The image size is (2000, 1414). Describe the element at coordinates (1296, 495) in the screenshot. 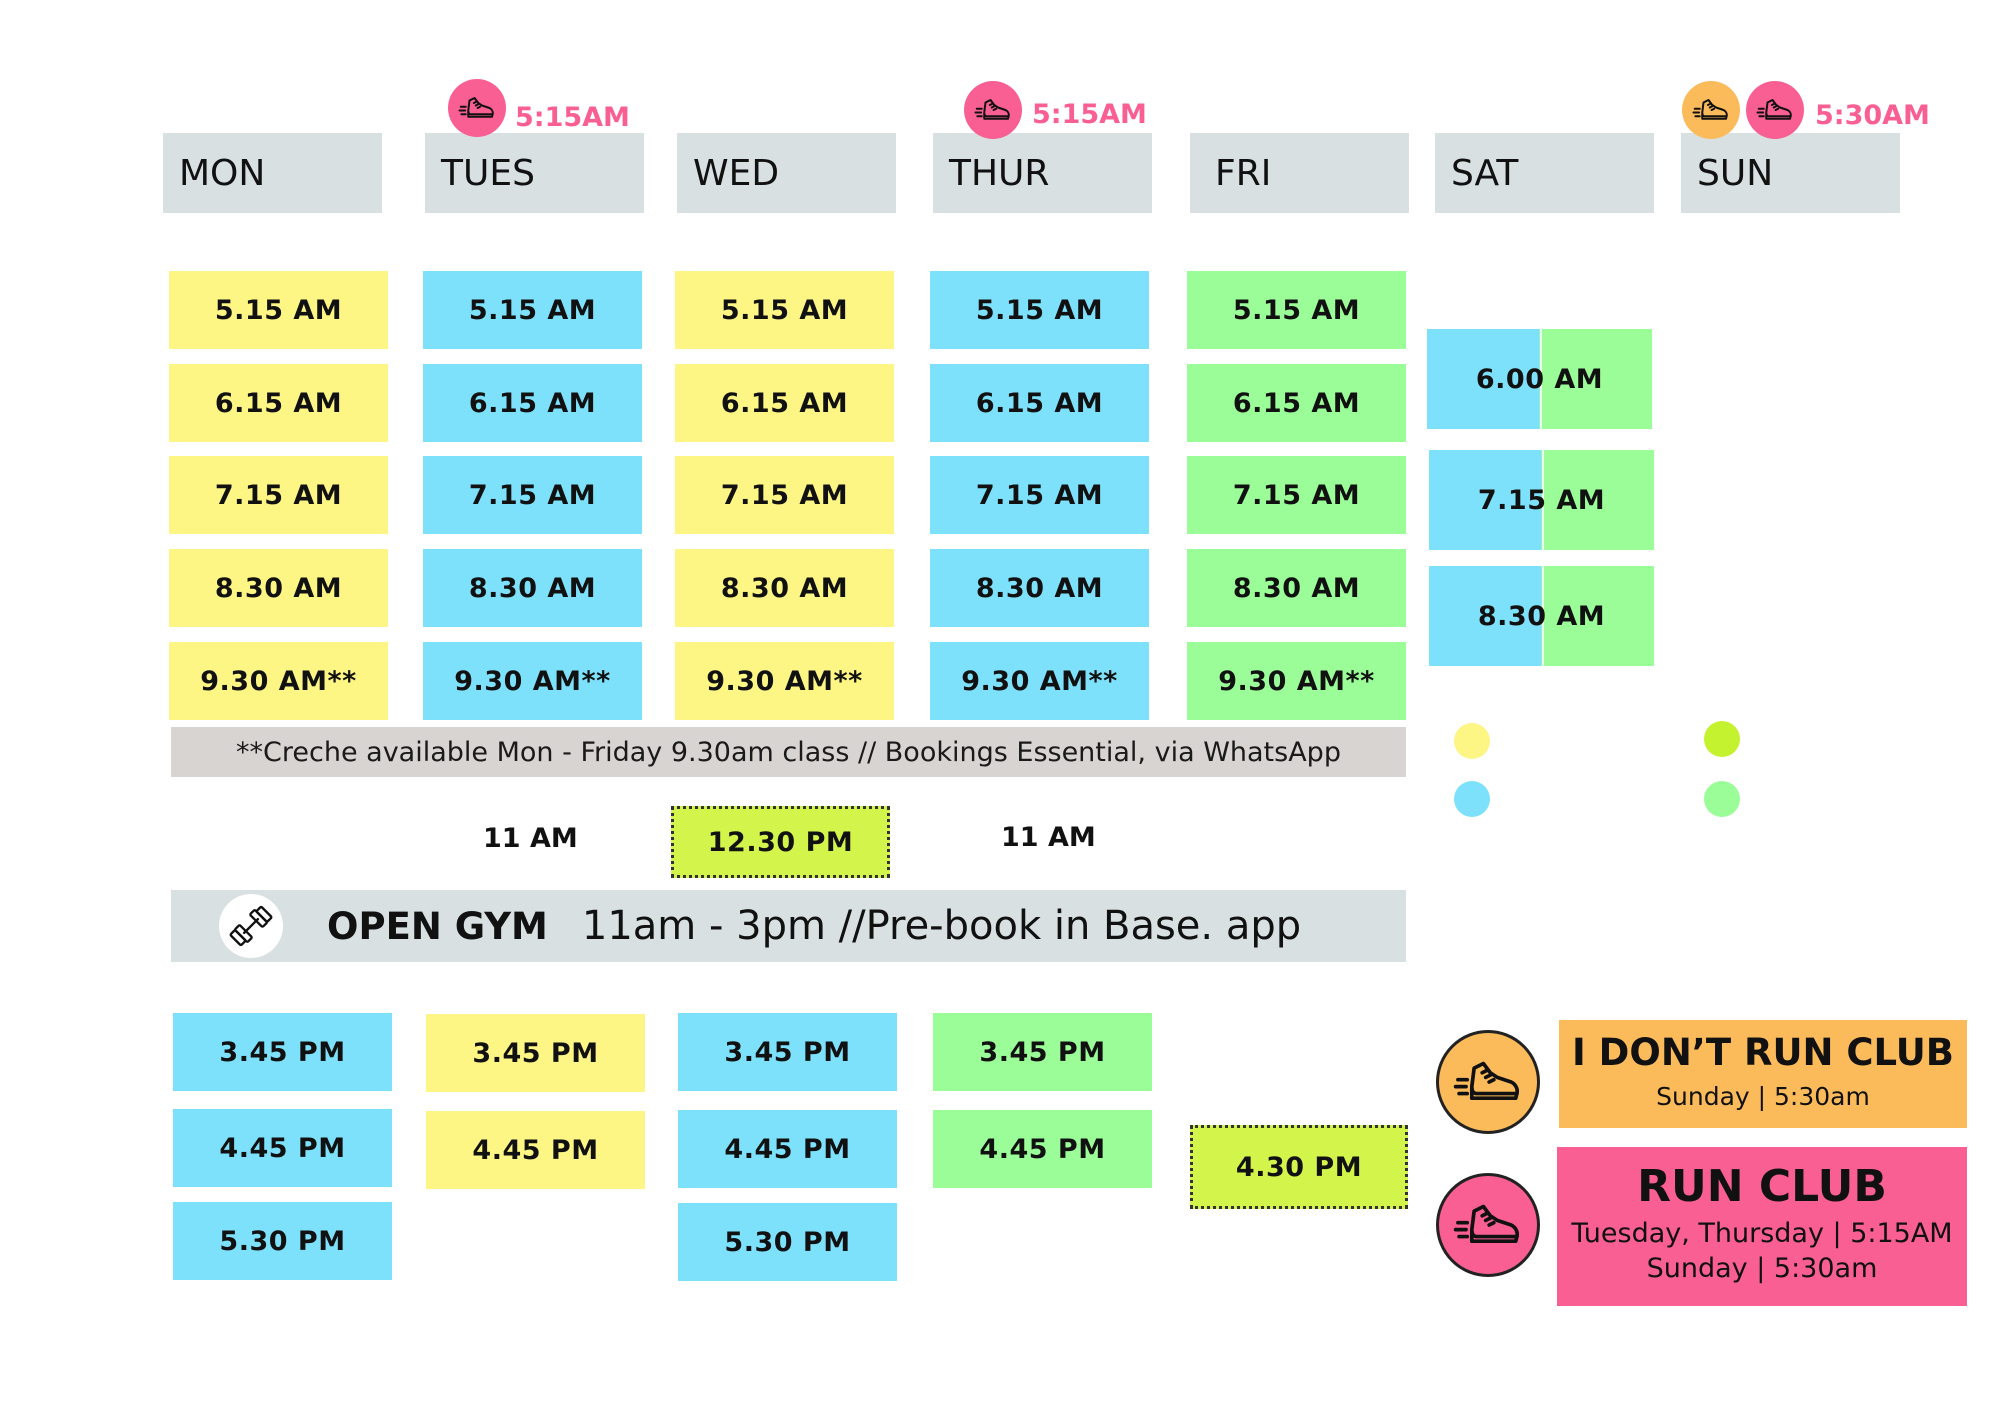

I see `class-slot-fri-3: 7.15 AM` at that location.